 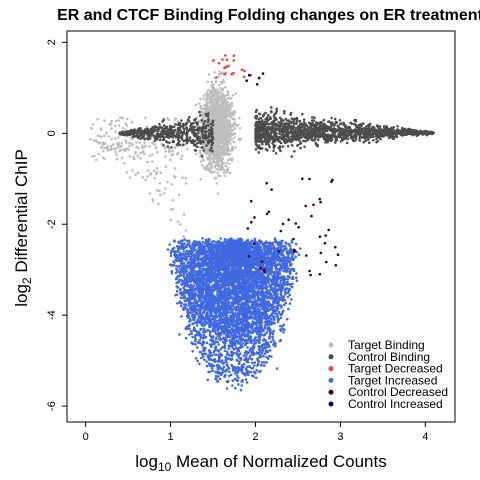 What do you see at coordinates (276, 132) in the screenshot?
I see `series-control-binding` at bounding box center [276, 132].